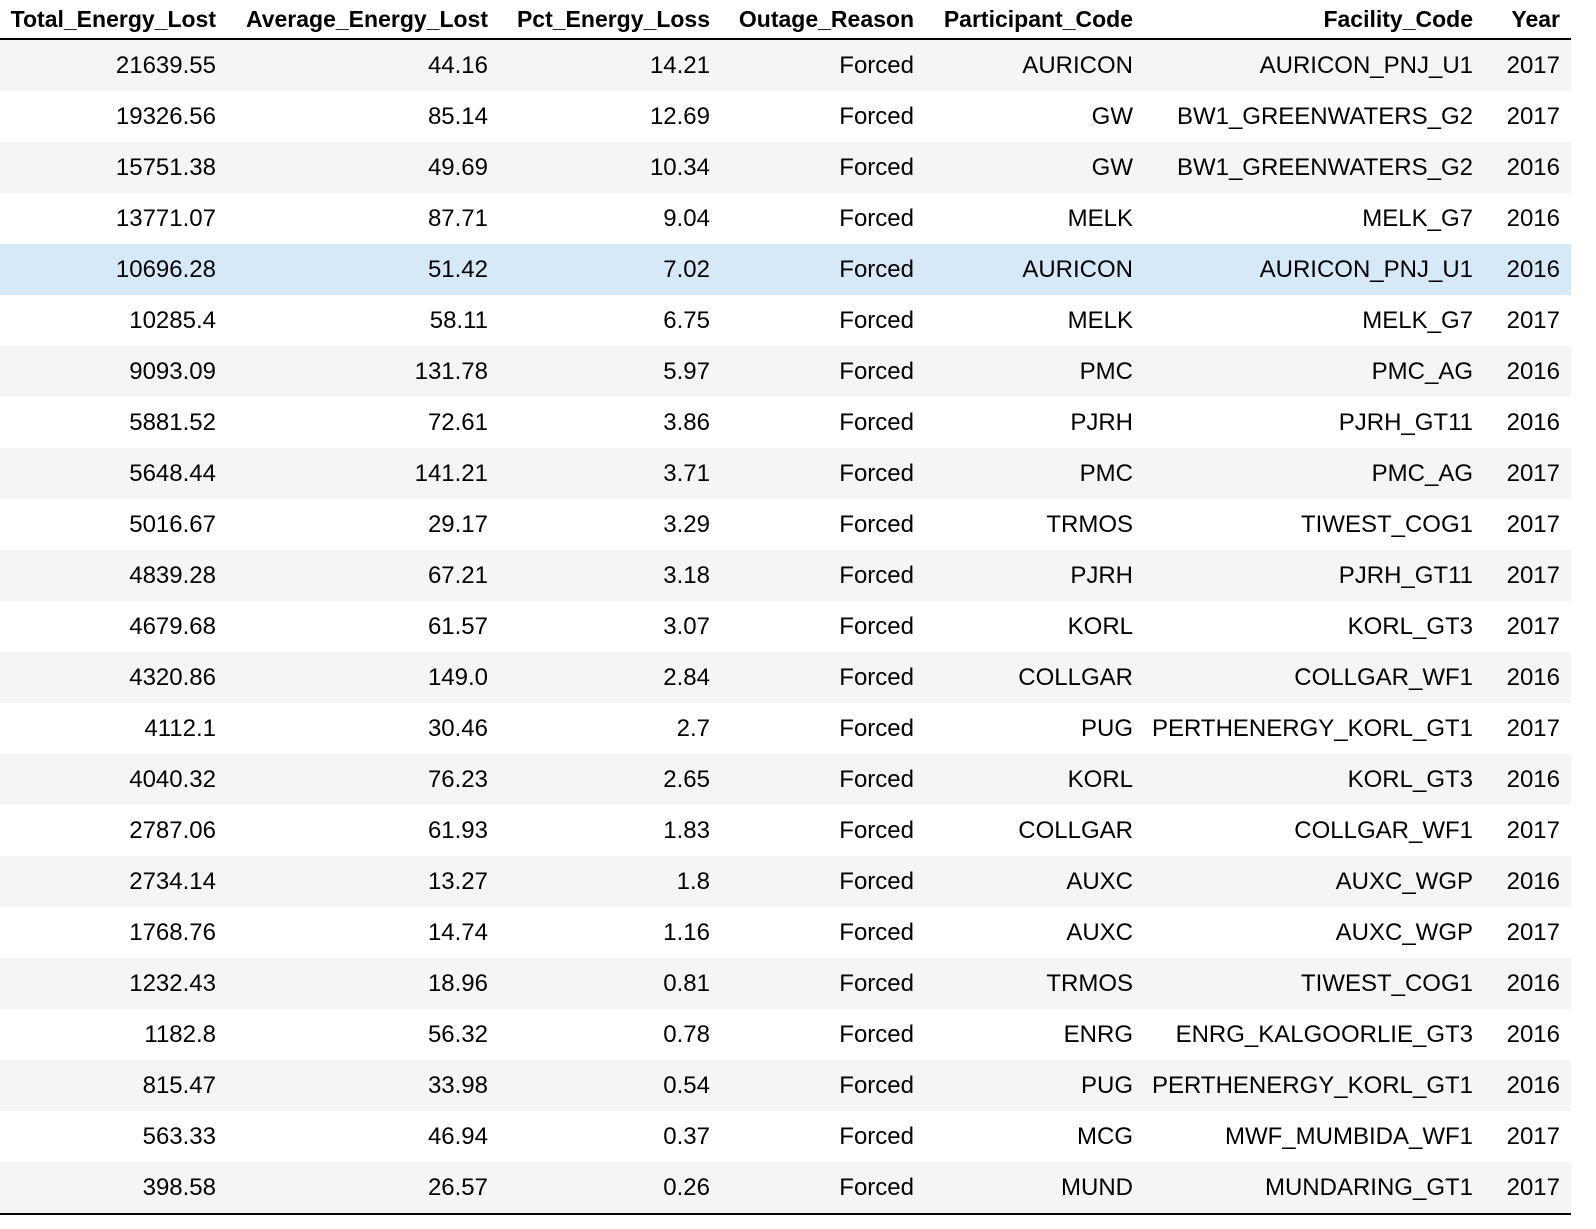  What do you see at coordinates (113, 1085) in the screenshot?
I see `total-energy-lost-cell: 815.47` at bounding box center [113, 1085].